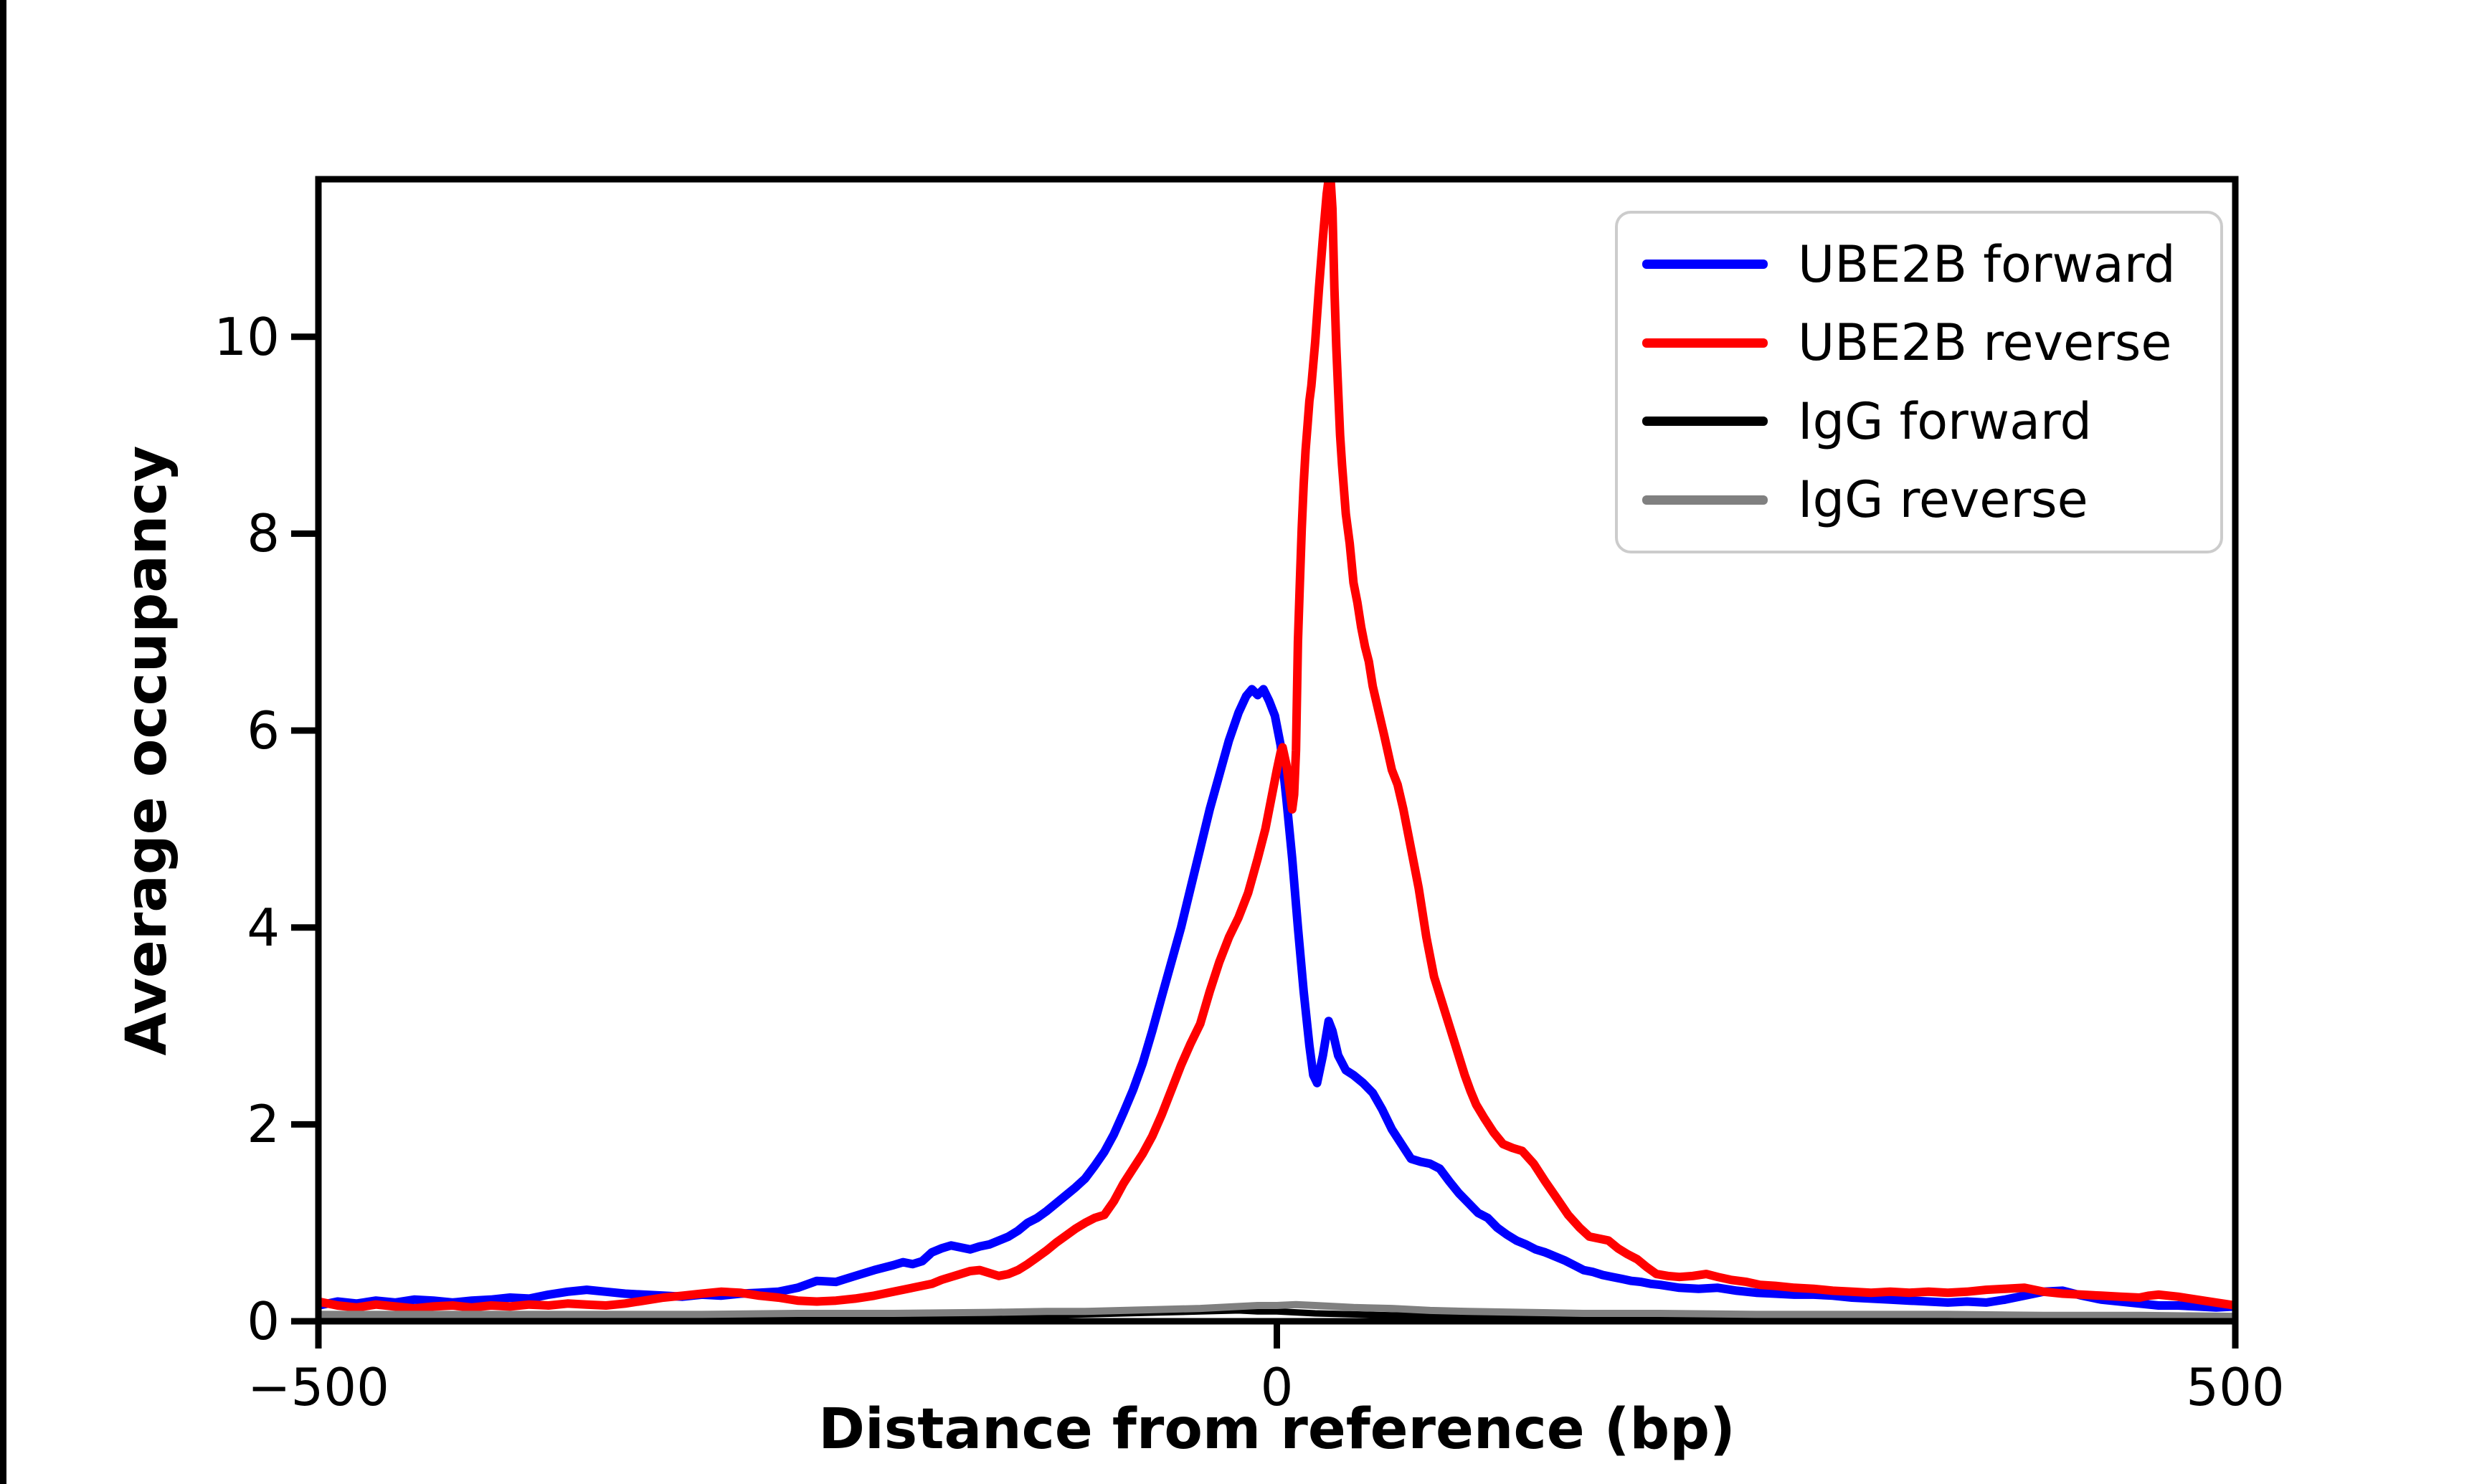  I want to click on y-tick-label: 10, so click(247, 337).